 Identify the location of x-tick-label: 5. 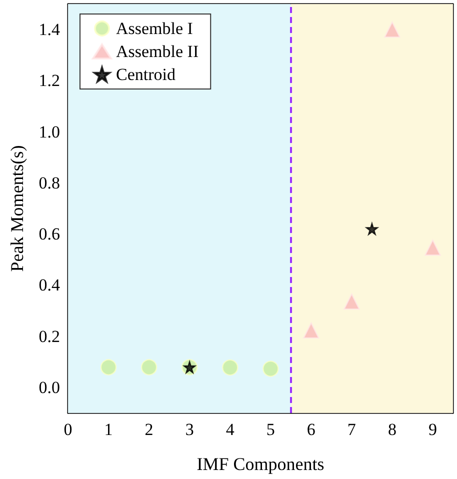
(270, 429).